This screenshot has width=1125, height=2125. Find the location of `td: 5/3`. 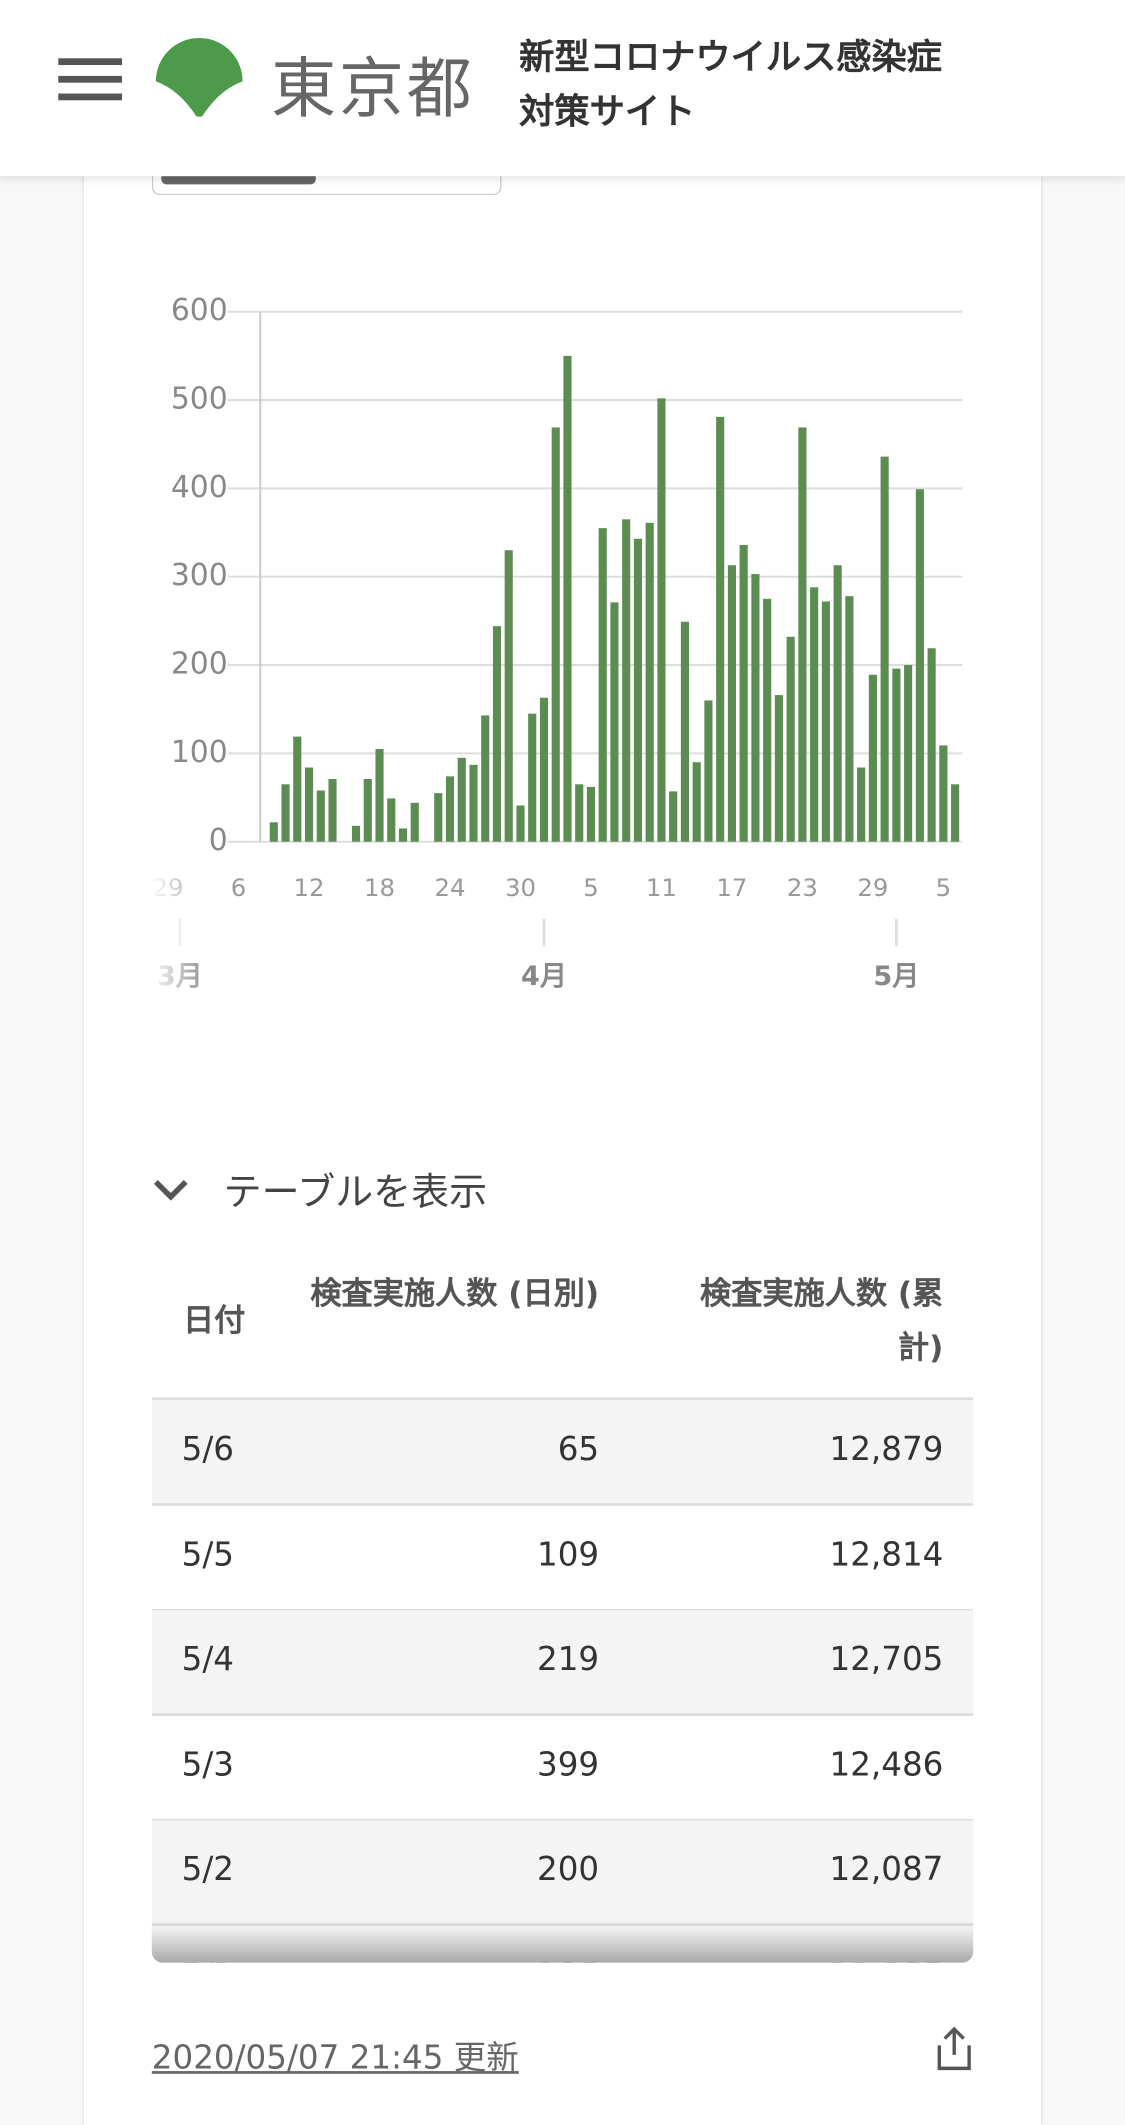

td: 5/3 is located at coordinates (207, 1764).